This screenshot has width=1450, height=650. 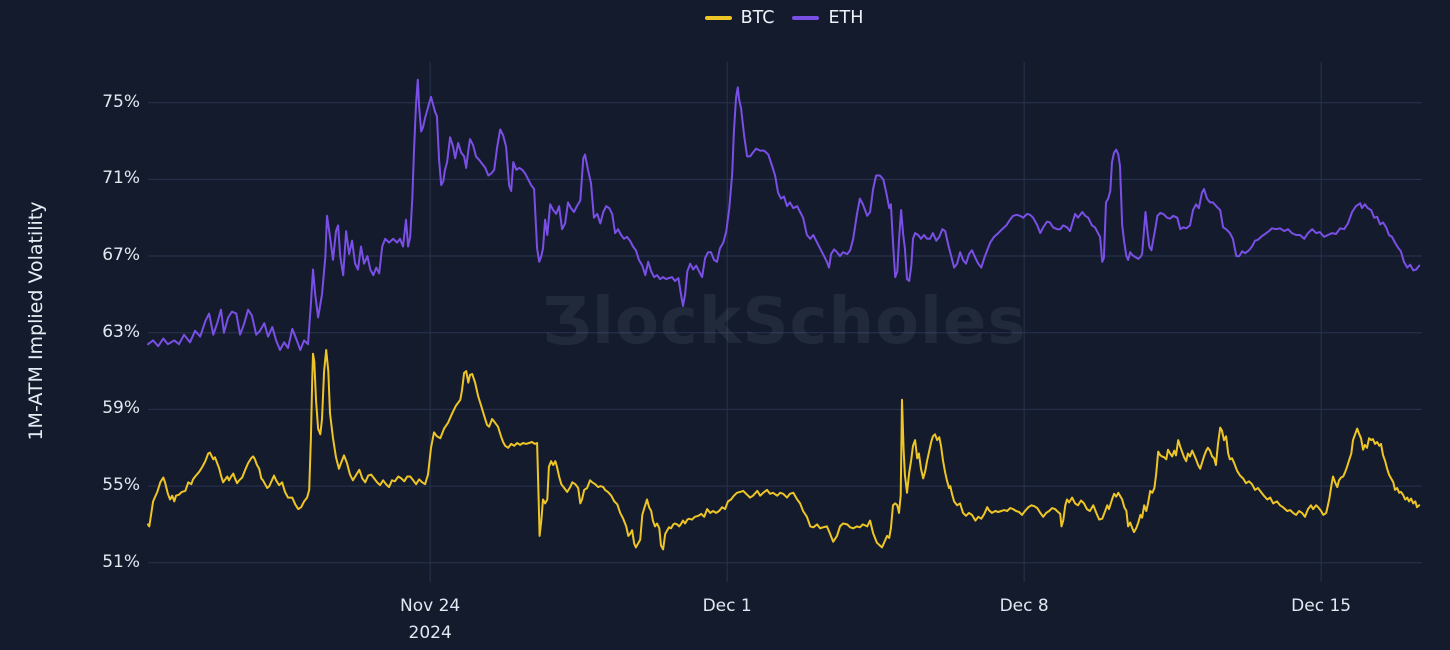 I want to click on legend-item-eth: ETH, so click(x=827, y=18).